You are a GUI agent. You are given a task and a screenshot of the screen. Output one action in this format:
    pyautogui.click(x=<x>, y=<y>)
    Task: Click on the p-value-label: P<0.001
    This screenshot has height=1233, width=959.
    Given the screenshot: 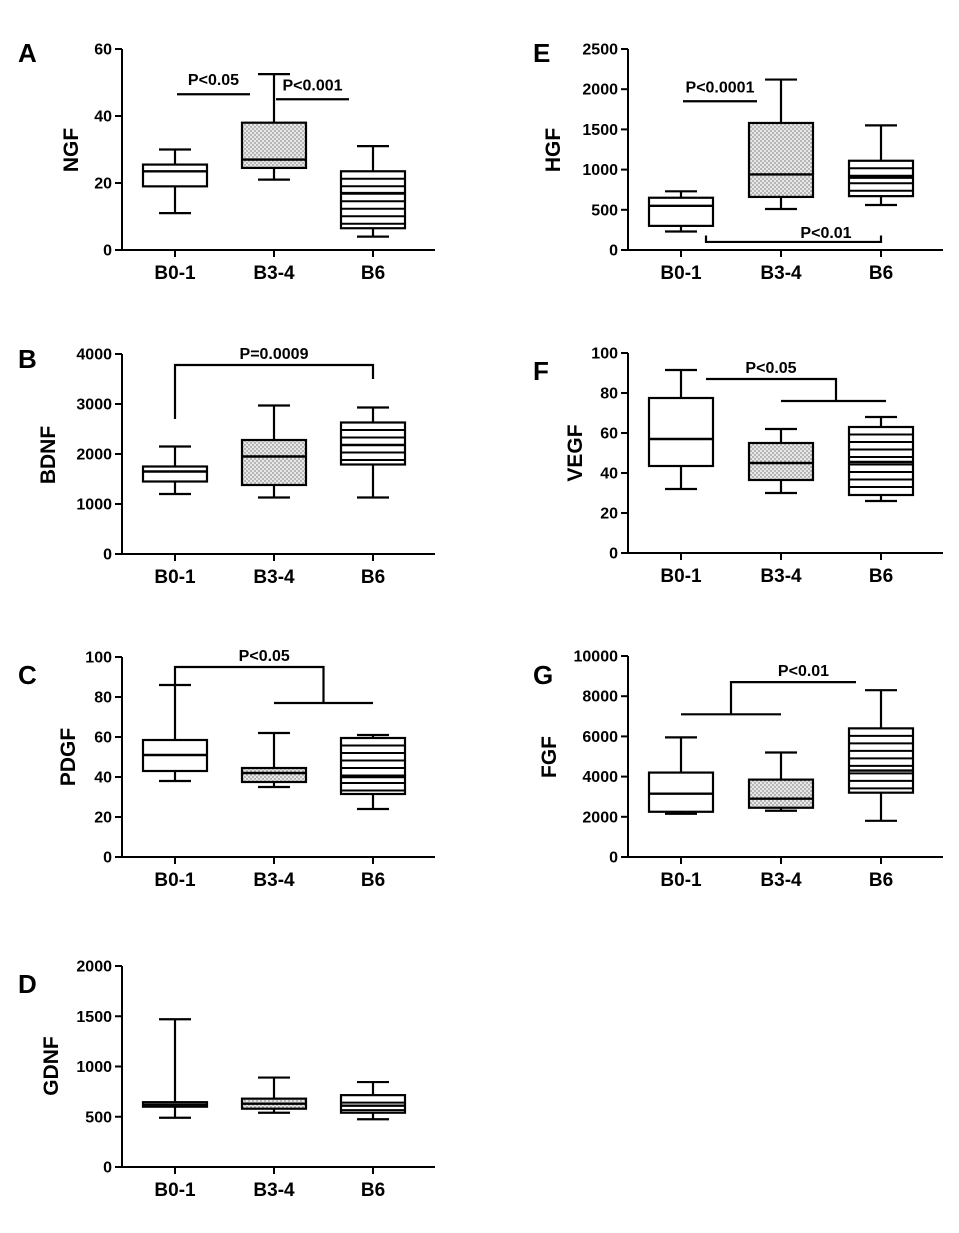 What is the action you would take?
    pyautogui.click(x=312, y=85)
    